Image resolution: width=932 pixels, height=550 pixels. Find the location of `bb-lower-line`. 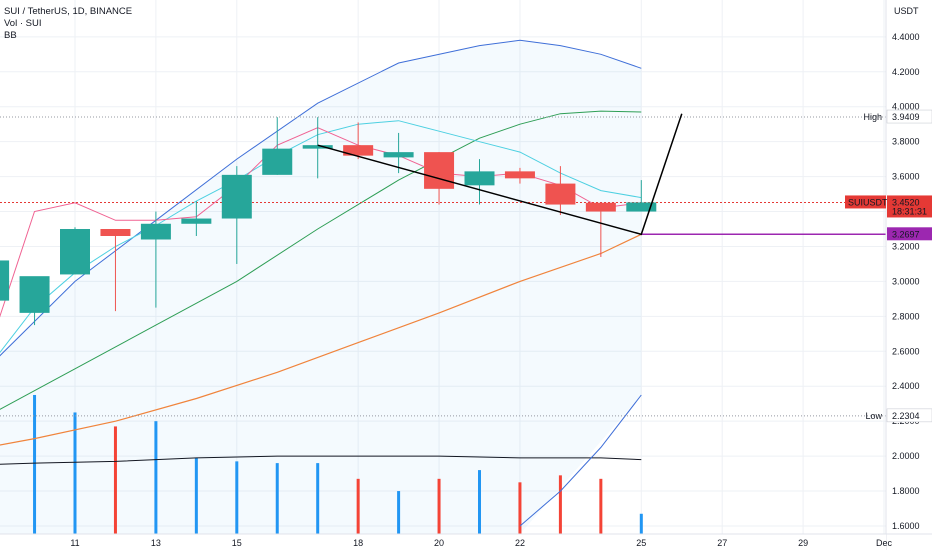

bb-lower-line is located at coordinates (580, 460).